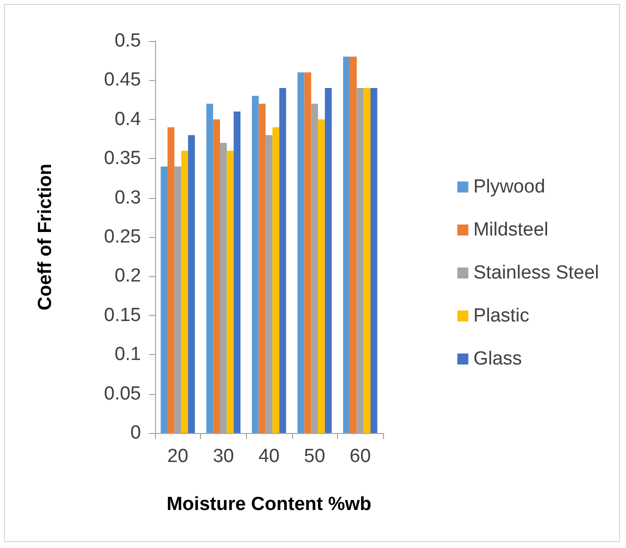 The width and height of the screenshot is (626, 548). Describe the element at coordinates (315, 456) in the screenshot. I see `x-tick-label: 50` at that location.